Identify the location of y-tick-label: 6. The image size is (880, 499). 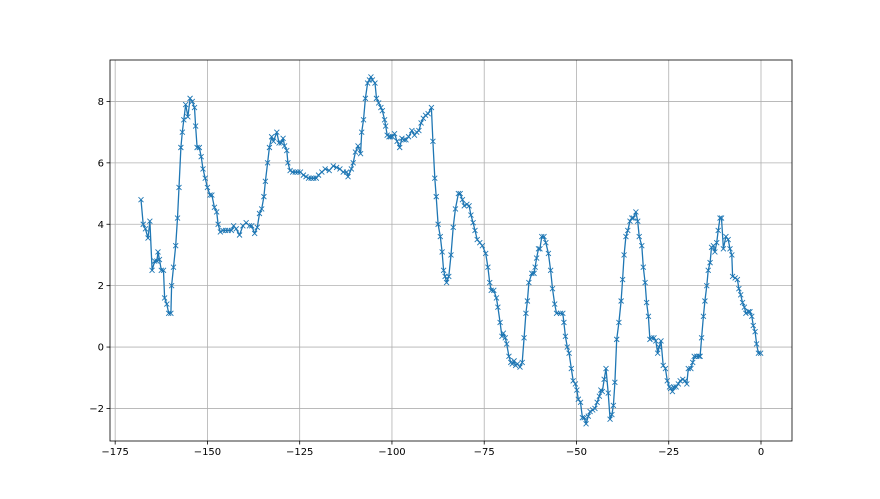
(101, 163).